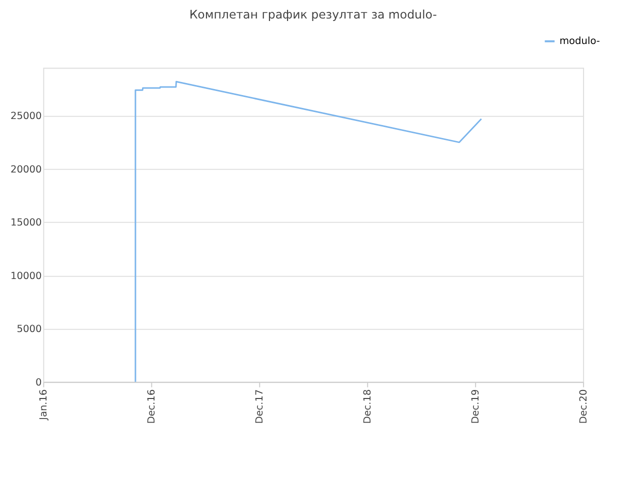 The height and width of the screenshot is (480, 640). What do you see at coordinates (26, 223) in the screenshot?
I see `y-tick-label: 15000` at bounding box center [26, 223].